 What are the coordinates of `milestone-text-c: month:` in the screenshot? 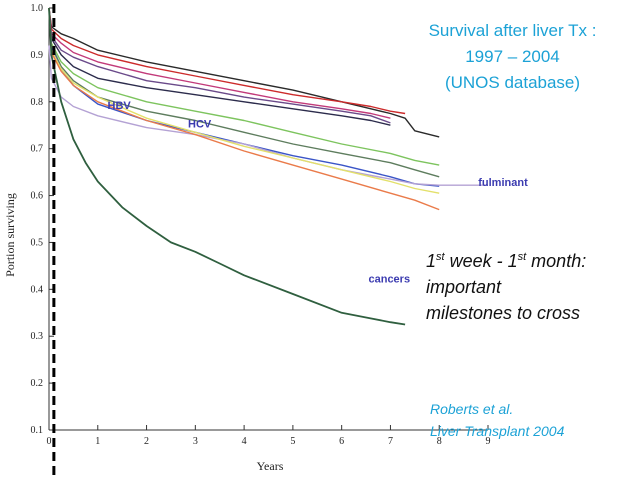 It's located at (556, 261).